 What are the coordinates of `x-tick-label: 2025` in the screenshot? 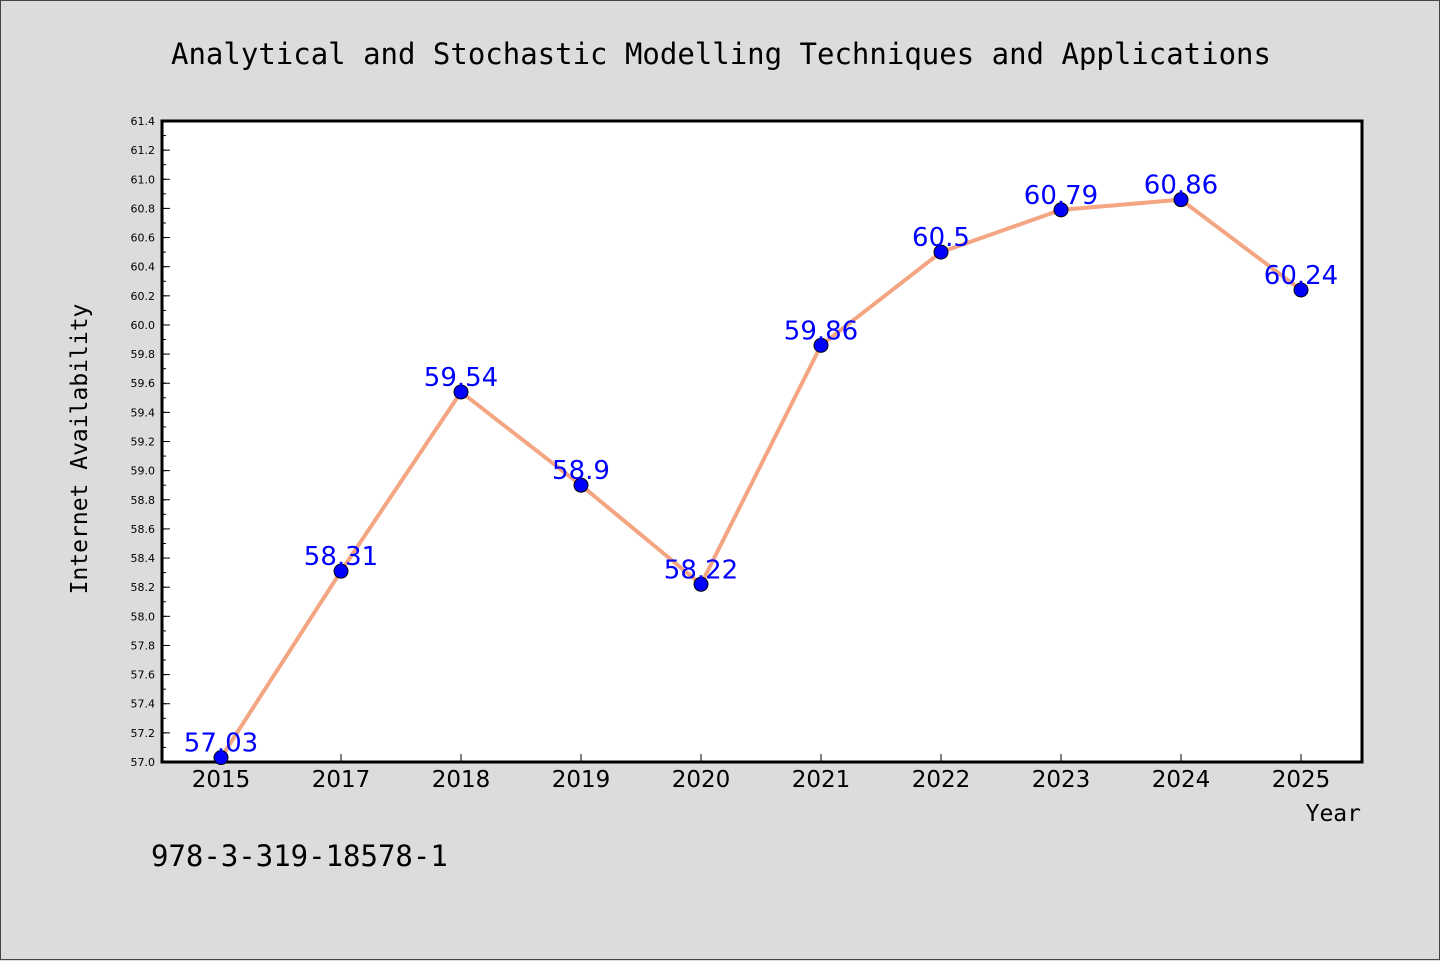 It's located at (1301, 780).